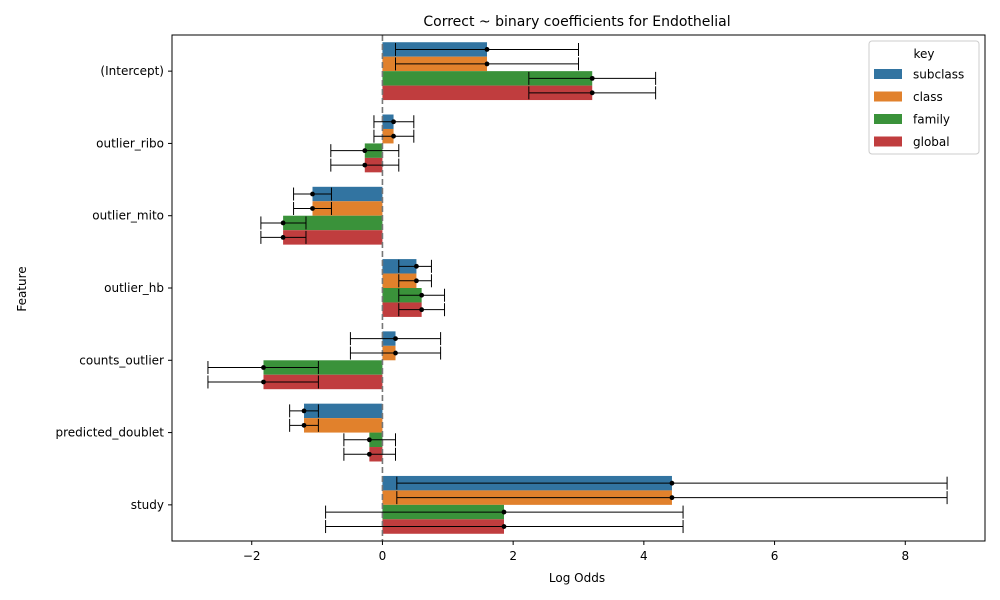 Image resolution: width=1000 pixels, height=600 pixels. I want to click on x-tick-label-2: 2, so click(513, 556).